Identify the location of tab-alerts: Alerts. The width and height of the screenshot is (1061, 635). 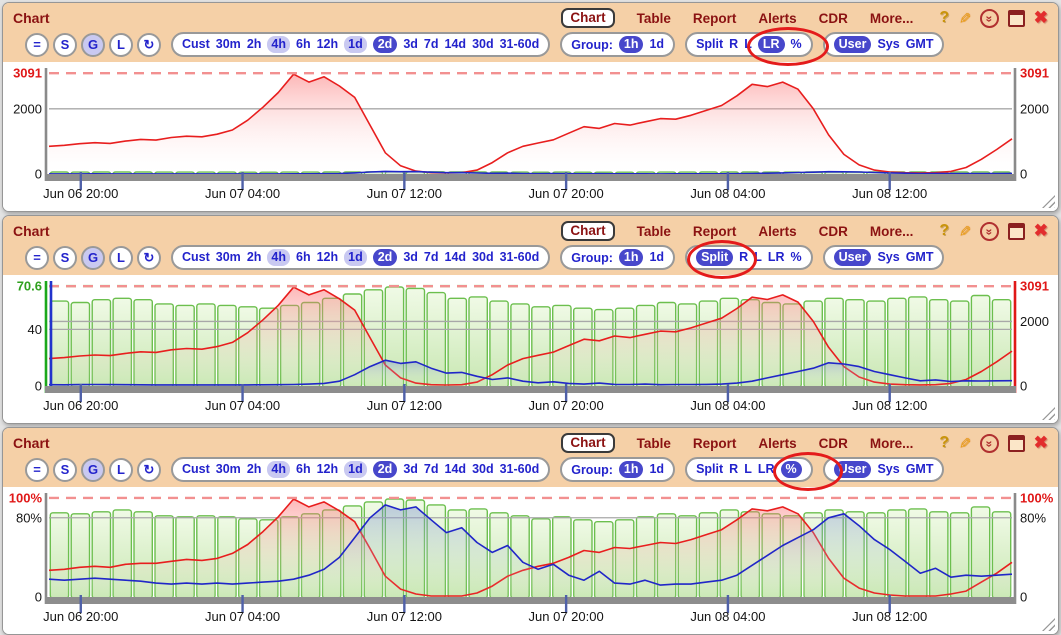
(777, 231).